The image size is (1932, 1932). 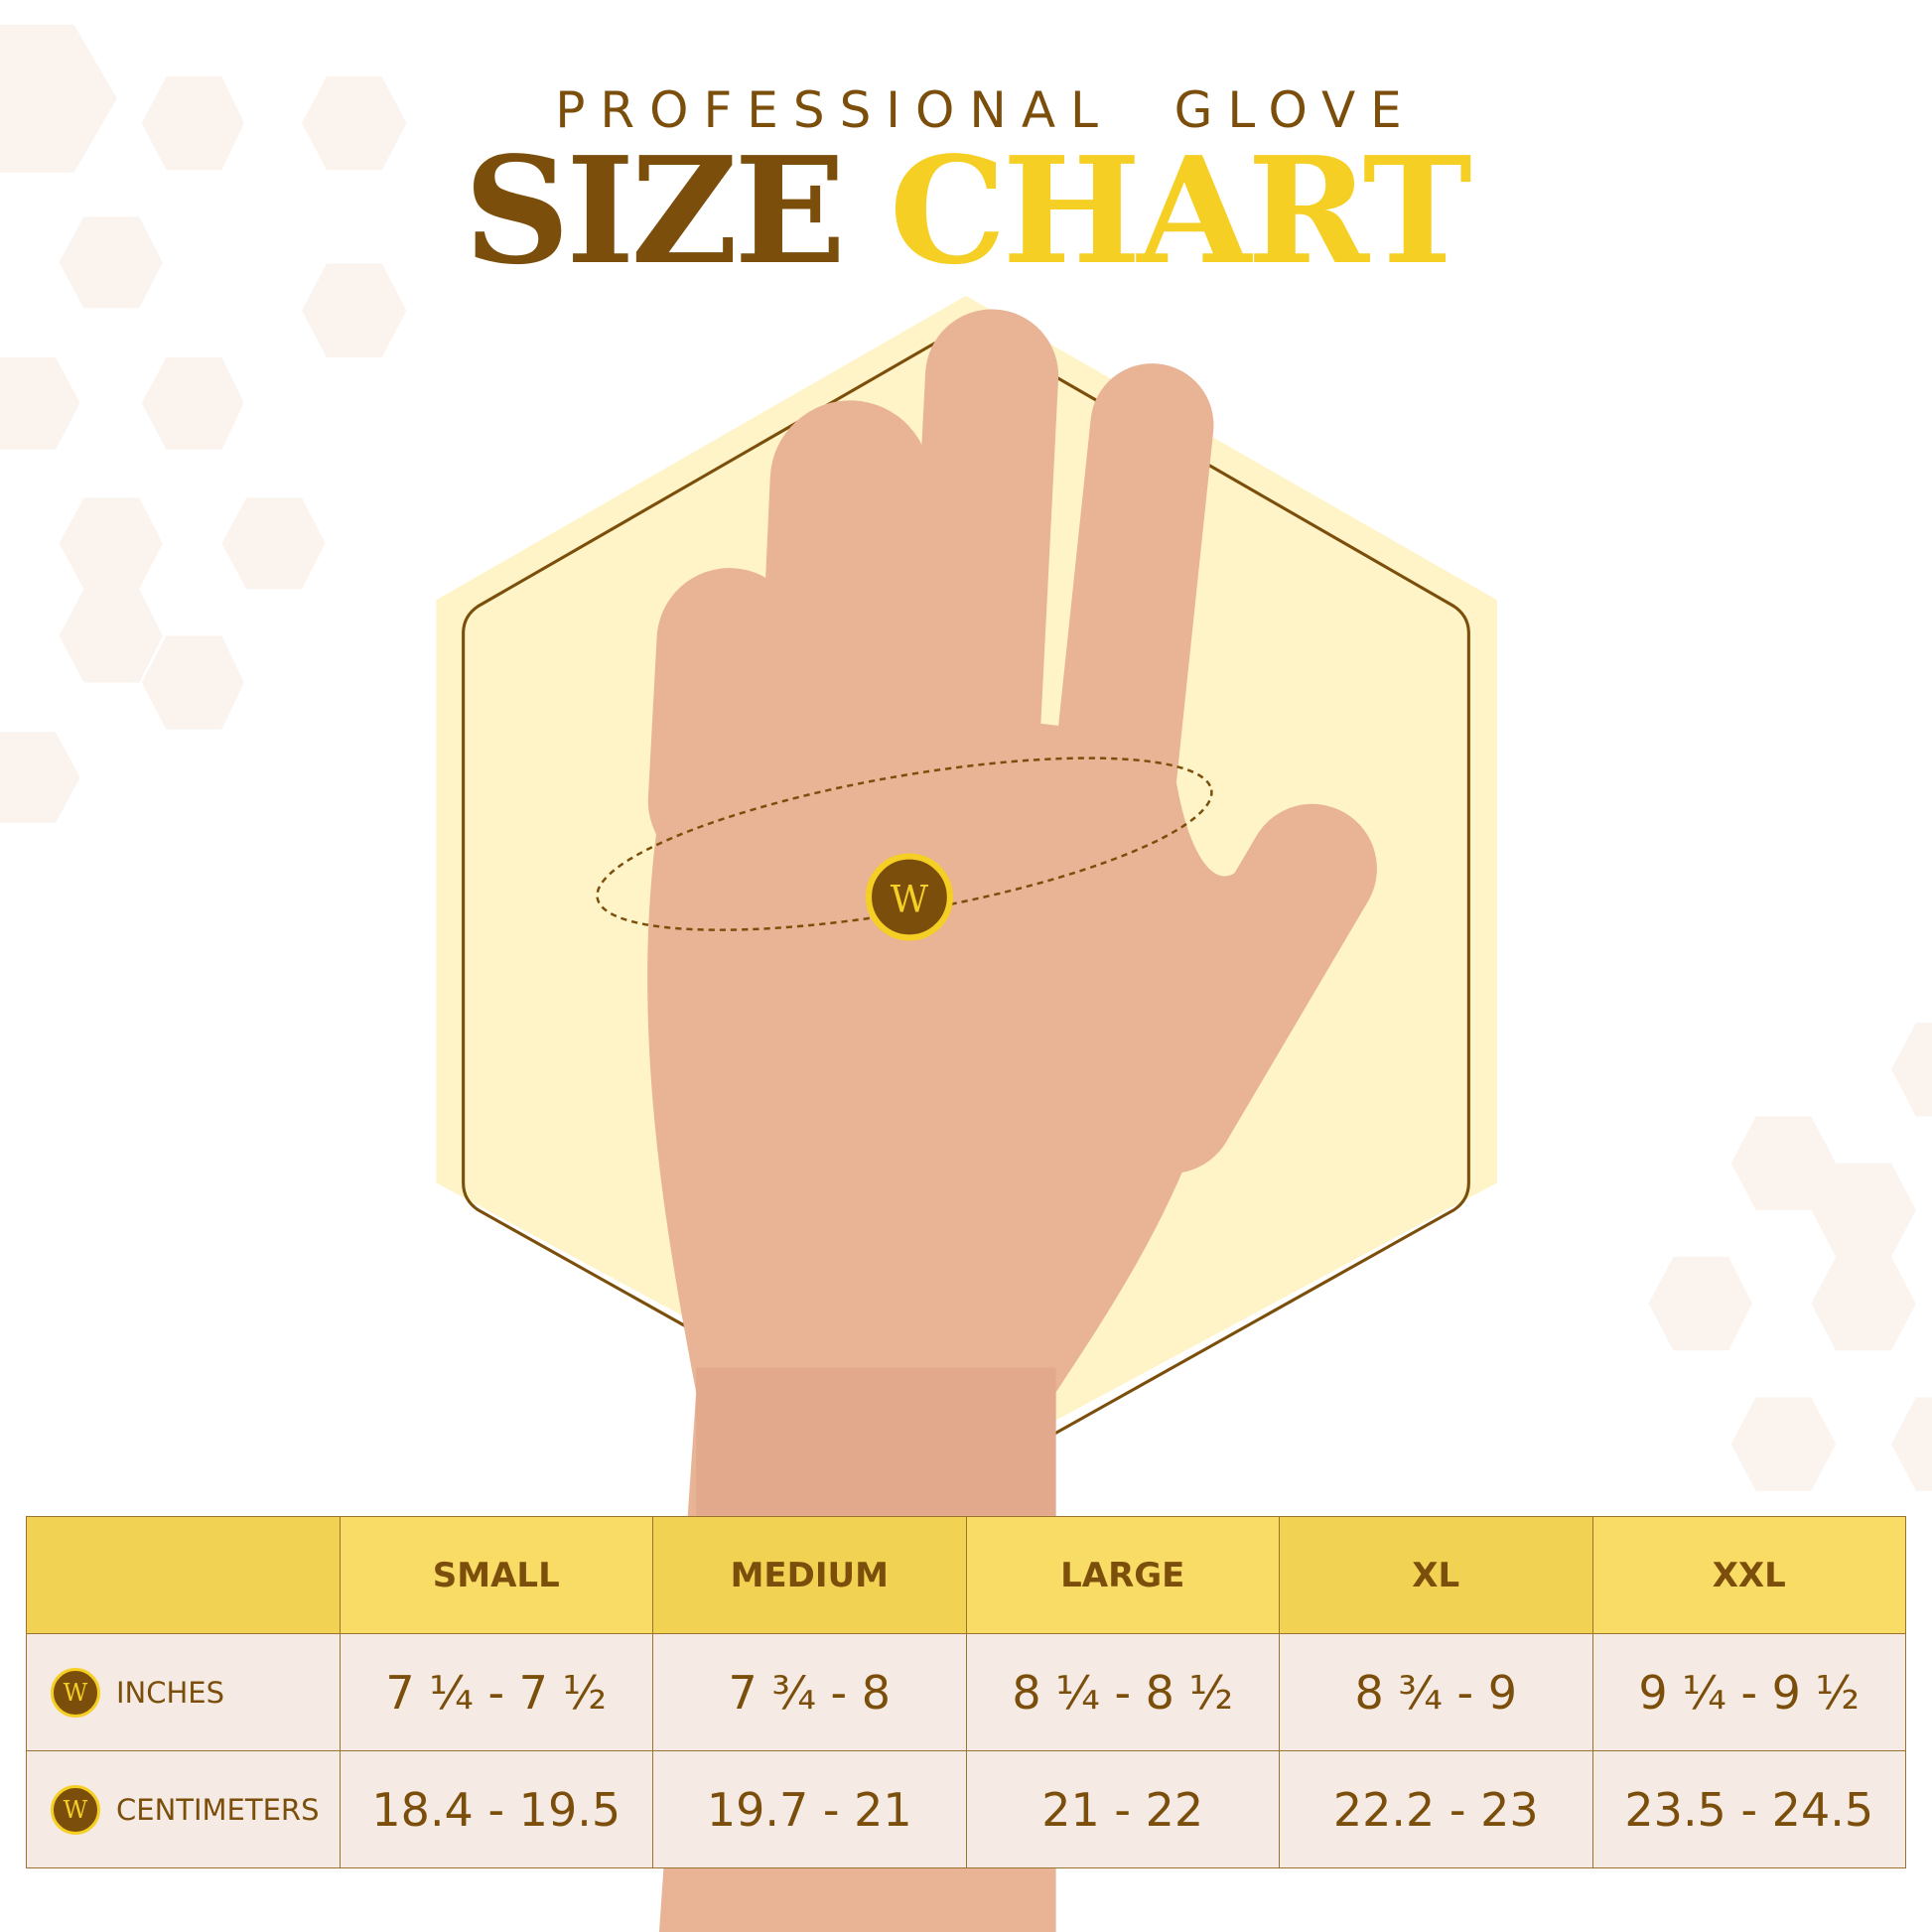 What do you see at coordinates (1748, 1575) in the screenshot?
I see `column-header-xxl: XXL` at bounding box center [1748, 1575].